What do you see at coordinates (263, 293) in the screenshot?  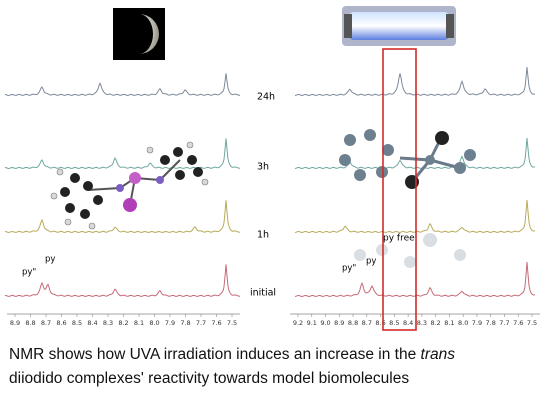 I see `series-label: initial` at bounding box center [263, 293].